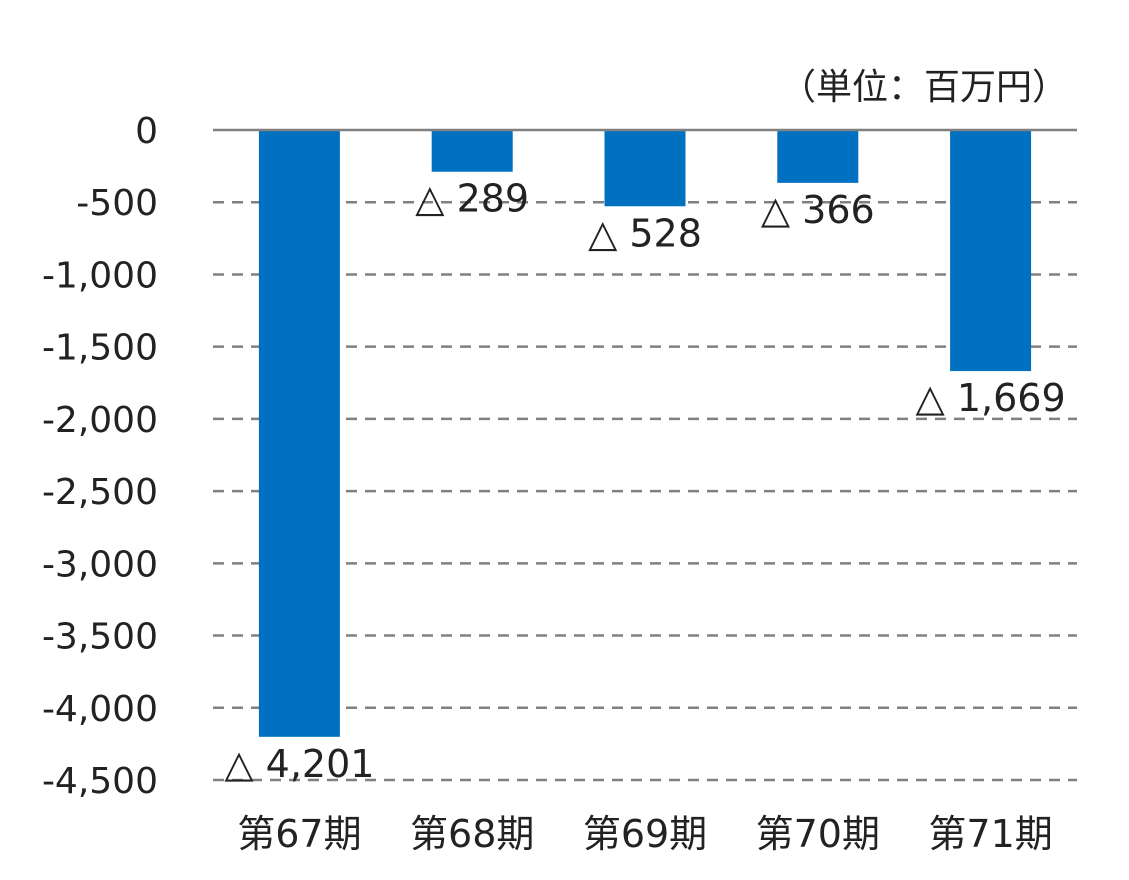 The height and width of the screenshot is (880, 1129). What do you see at coordinates (100, 564) in the screenshot?
I see `y-tick-label: -3,000` at bounding box center [100, 564].